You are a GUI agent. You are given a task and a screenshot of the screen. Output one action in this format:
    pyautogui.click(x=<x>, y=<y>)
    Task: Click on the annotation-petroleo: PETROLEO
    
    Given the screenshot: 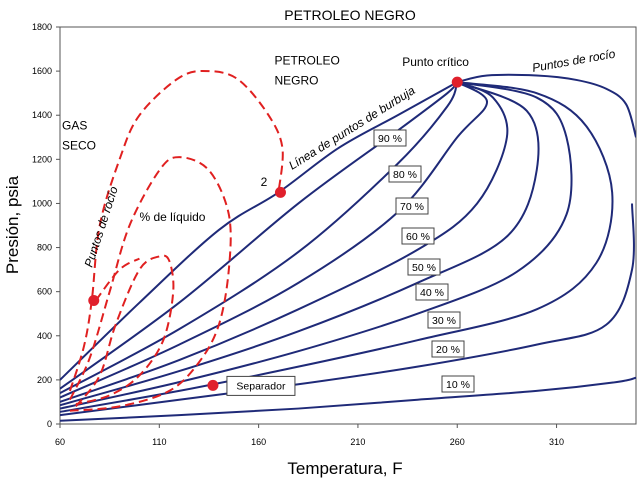 What is the action you would take?
    pyautogui.click(x=307, y=60)
    